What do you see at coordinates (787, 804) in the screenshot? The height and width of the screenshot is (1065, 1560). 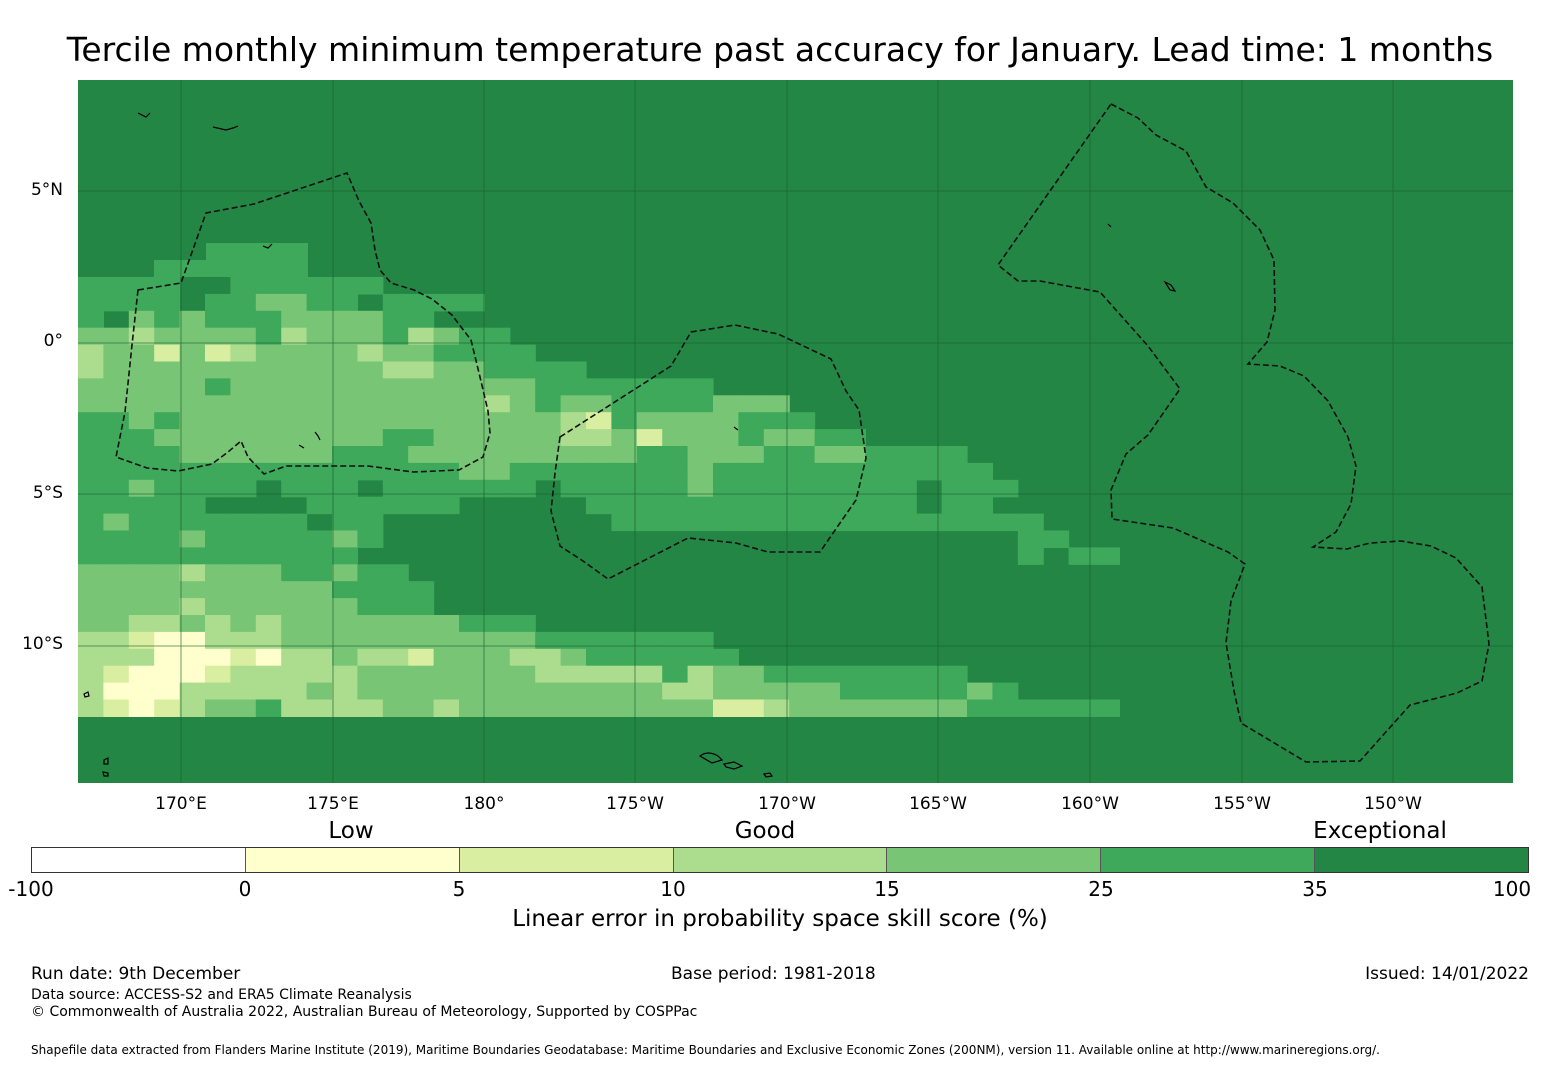 I see `x-tick-label: 170°W` at bounding box center [787, 804].